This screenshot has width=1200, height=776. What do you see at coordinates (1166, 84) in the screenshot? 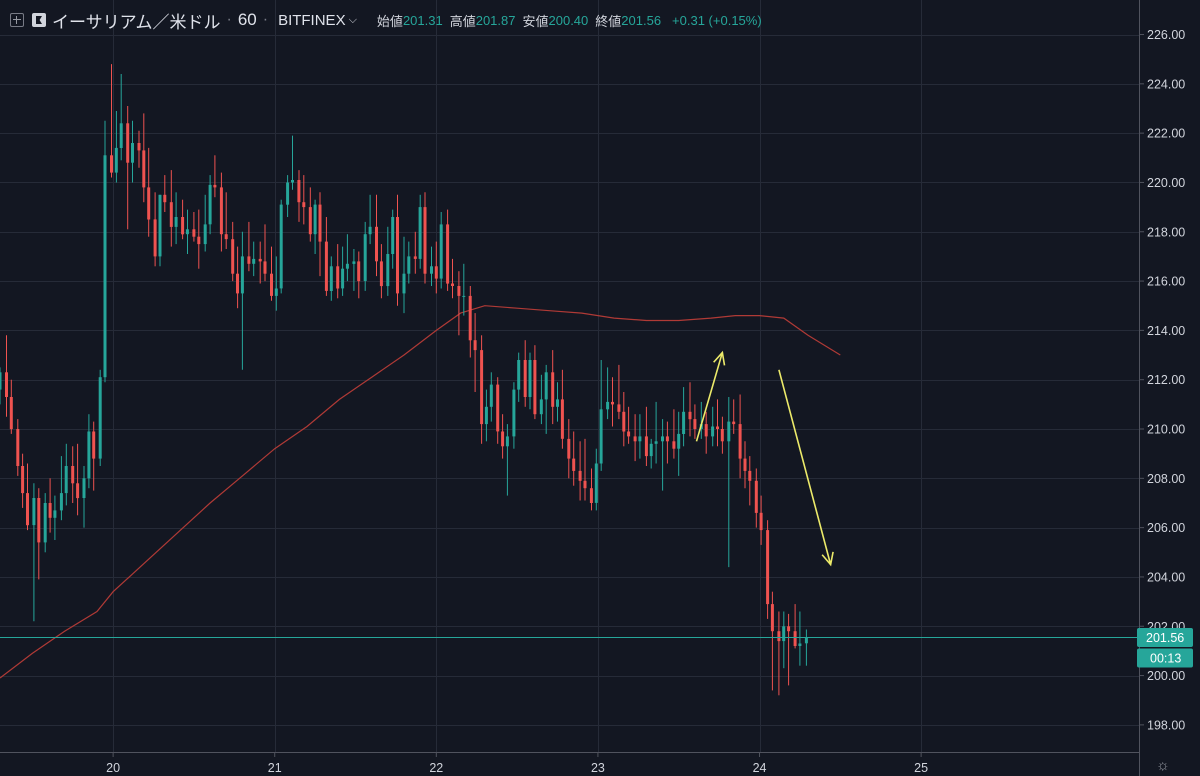
I see `y-tick-label: 224.00` at bounding box center [1166, 84].